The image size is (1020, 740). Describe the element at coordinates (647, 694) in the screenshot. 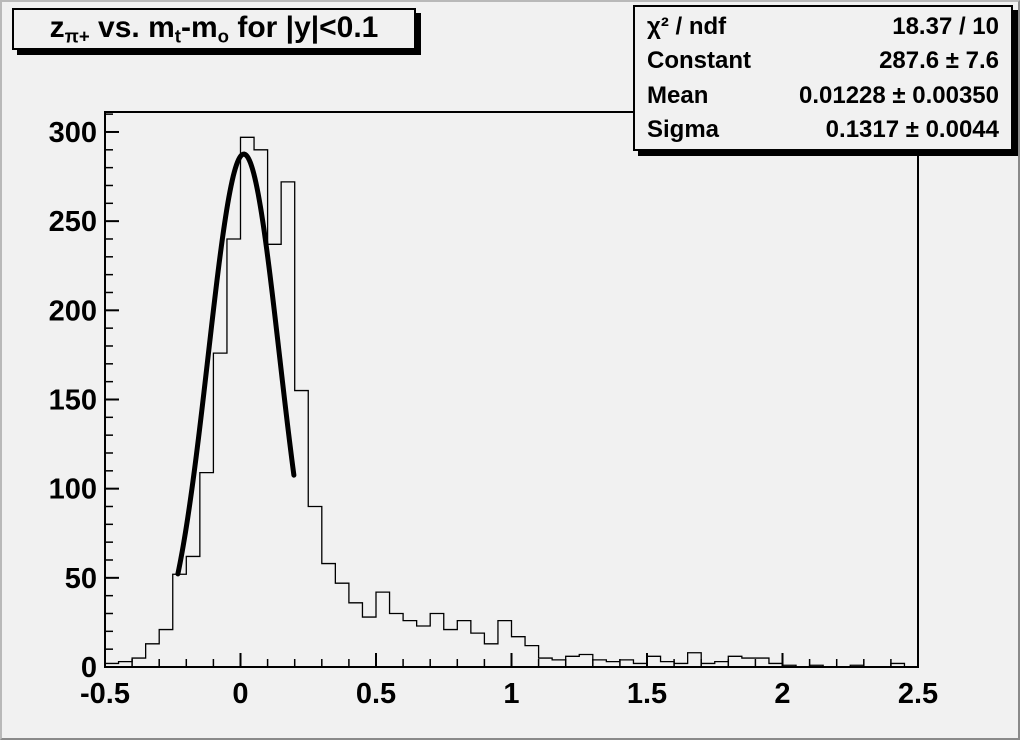

I see `x-axis-tick-label: 1.5` at that location.